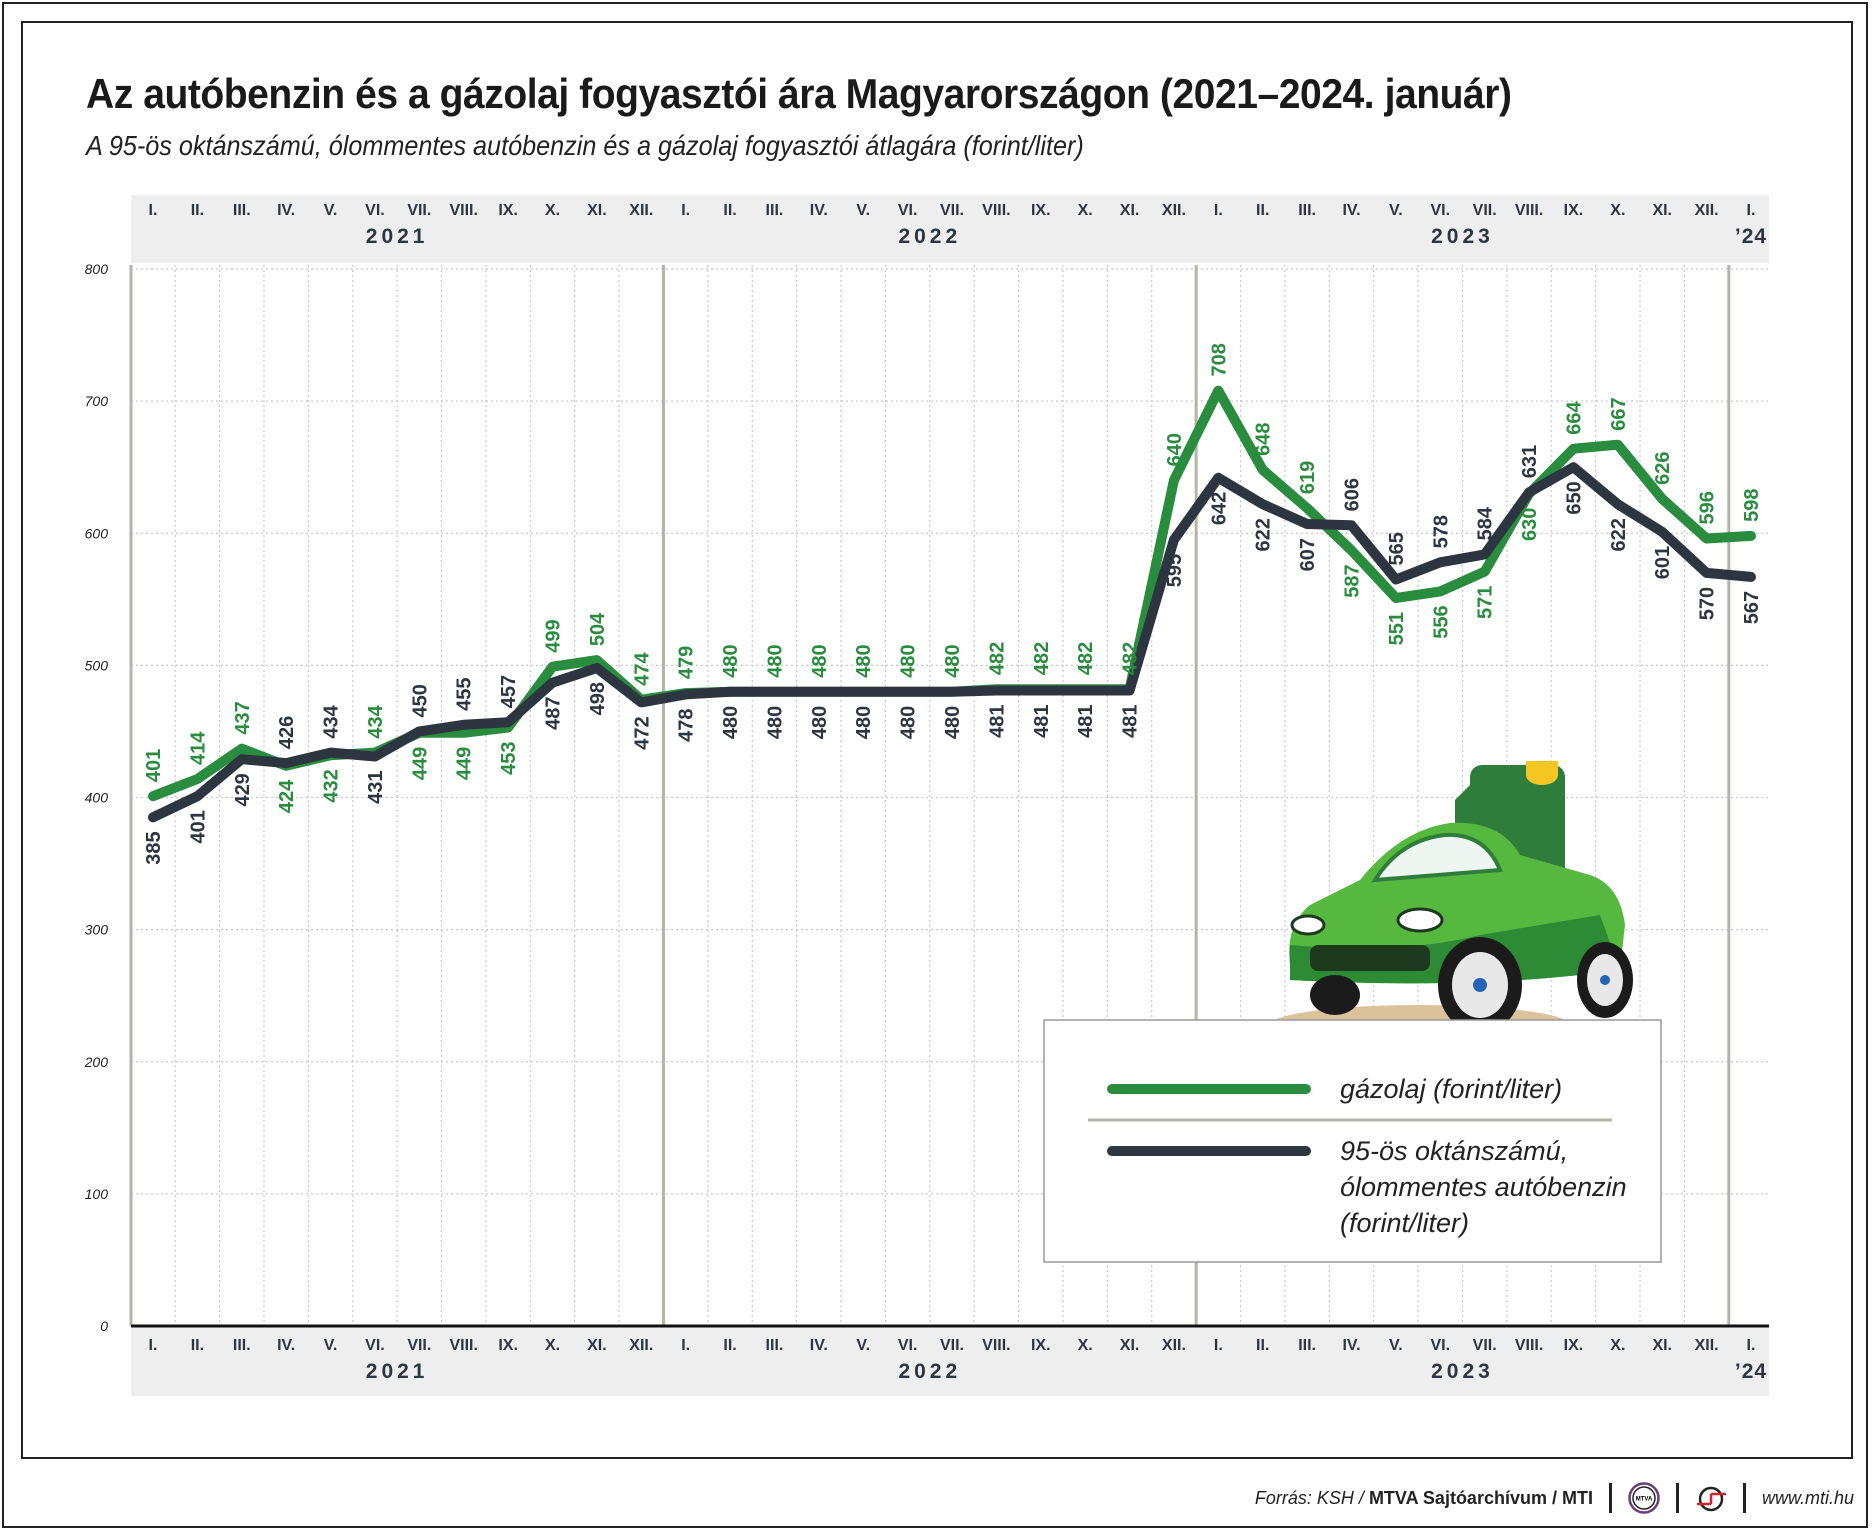 The height and width of the screenshot is (1534, 1874). What do you see at coordinates (397, 1371) in the screenshot?
I see `bottom-year-label: 2021` at bounding box center [397, 1371].